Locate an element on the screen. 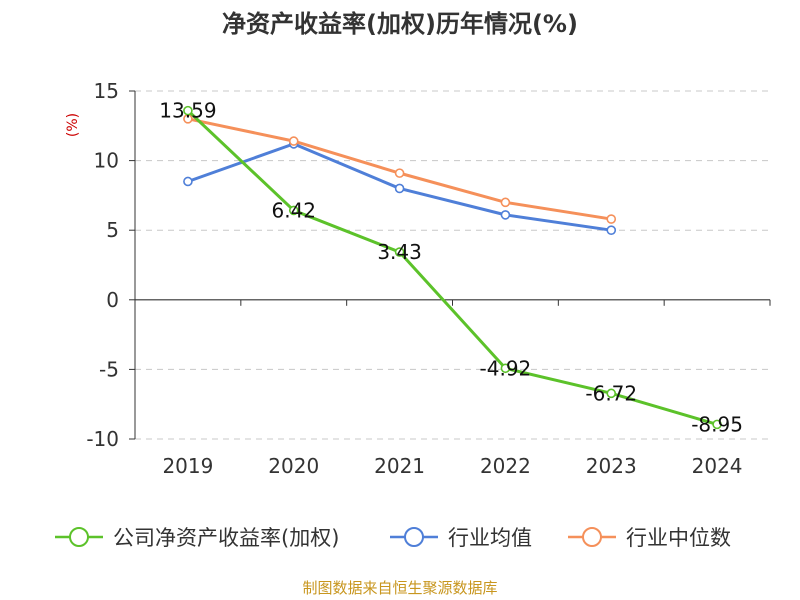 This screenshot has height=600, width=800. x-tick-label: 2022 is located at coordinates (505, 466).